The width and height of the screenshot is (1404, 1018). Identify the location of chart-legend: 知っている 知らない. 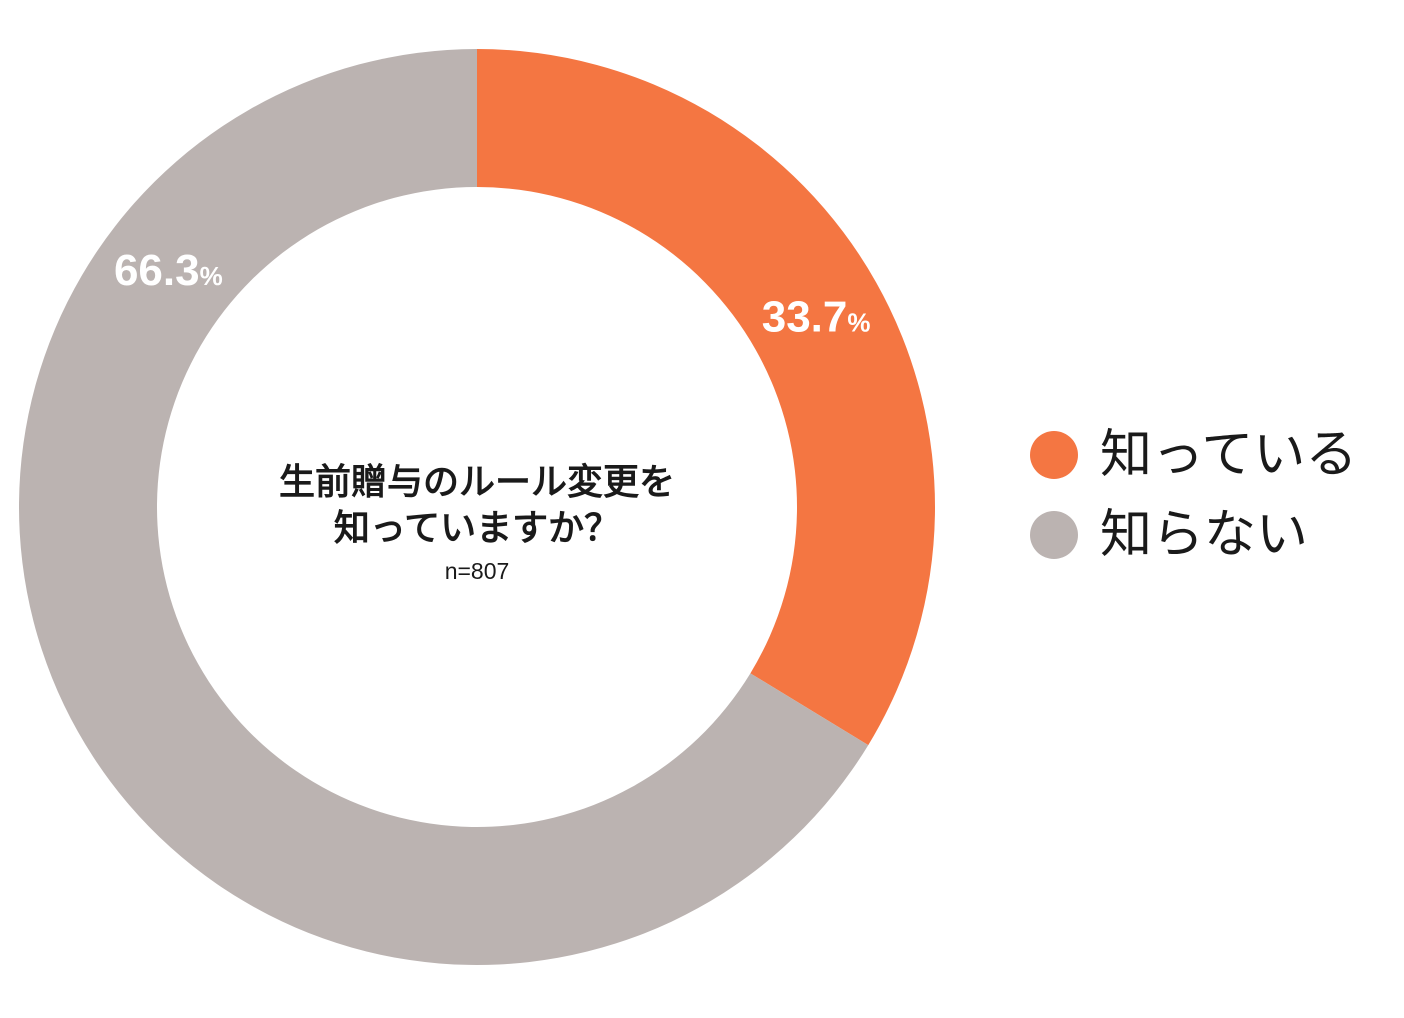
(1193, 504).